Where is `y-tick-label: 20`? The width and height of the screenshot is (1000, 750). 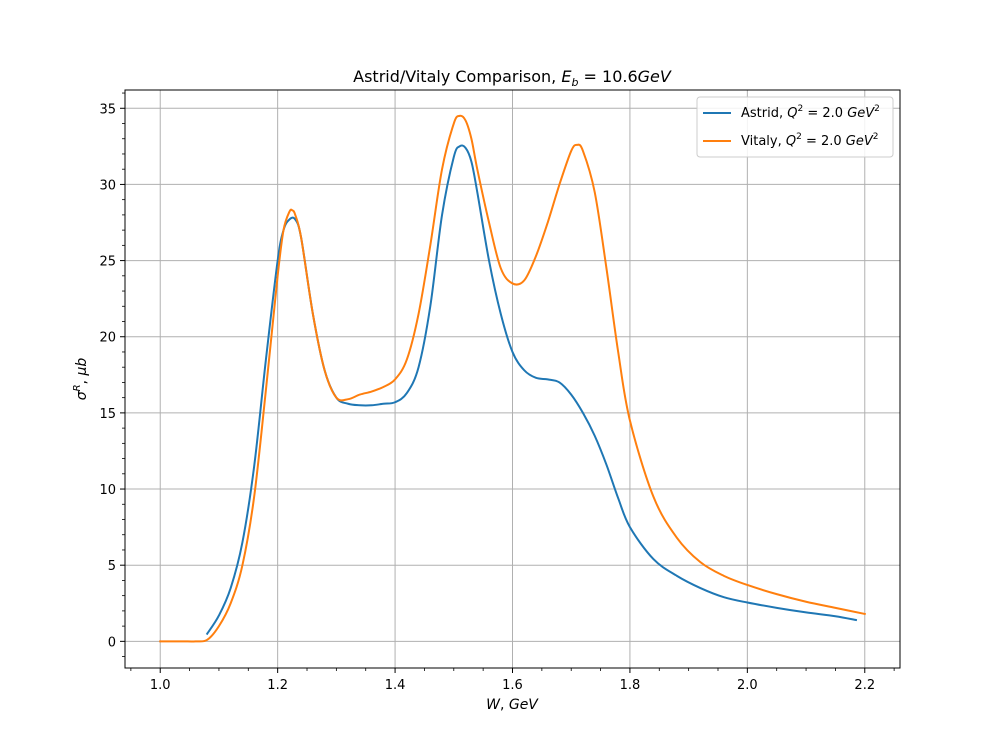 y-tick-label: 20 is located at coordinates (107, 338).